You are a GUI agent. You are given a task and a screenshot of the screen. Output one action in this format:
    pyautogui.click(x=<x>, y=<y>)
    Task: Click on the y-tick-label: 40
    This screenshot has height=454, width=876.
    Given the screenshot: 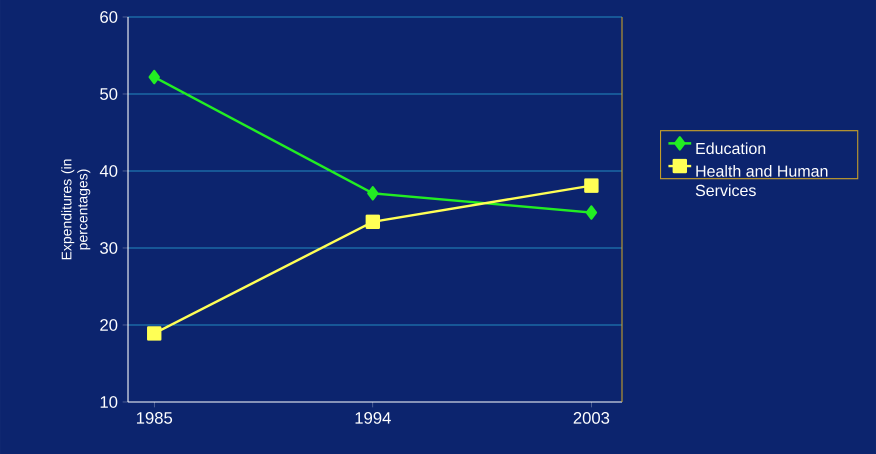 What is the action you would take?
    pyautogui.click(x=109, y=171)
    